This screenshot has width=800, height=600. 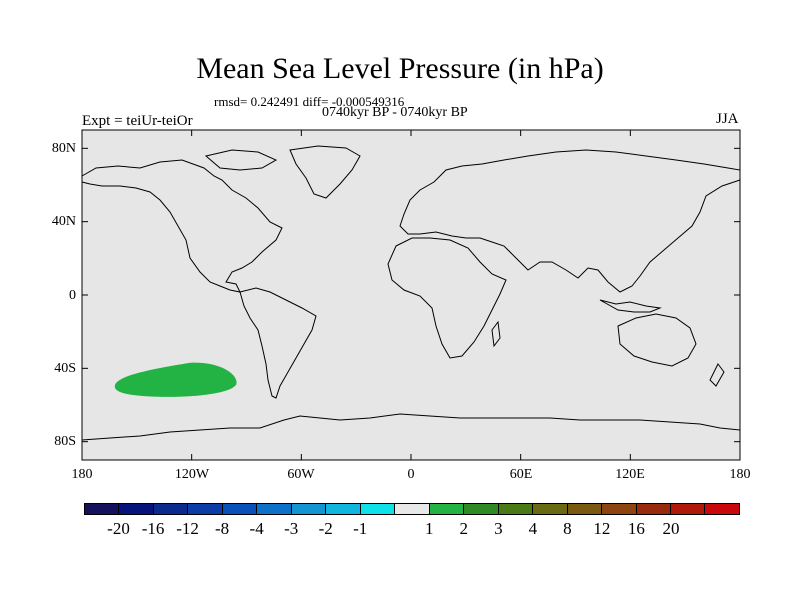 What do you see at coordinates (496, 334) in the screenshot?
I see `madagascar-coast` at bounding box center [496, 334].